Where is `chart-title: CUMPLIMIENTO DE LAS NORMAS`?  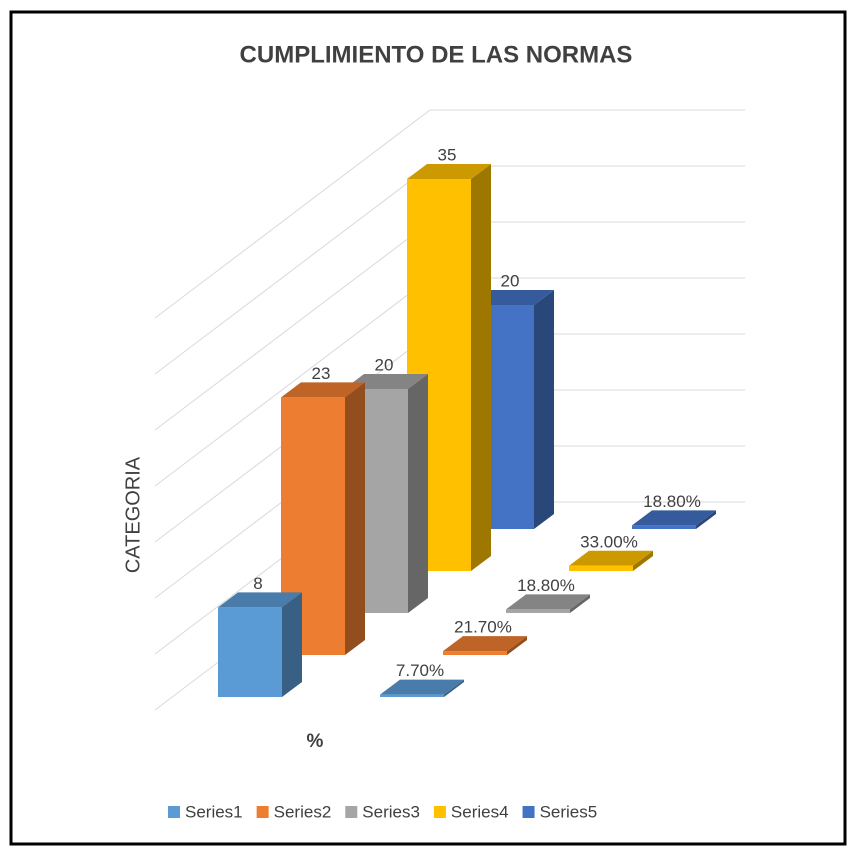
chart-title: CUMPLIMIENTO DE LAS NORMAS is located at coordinates (436, 54).